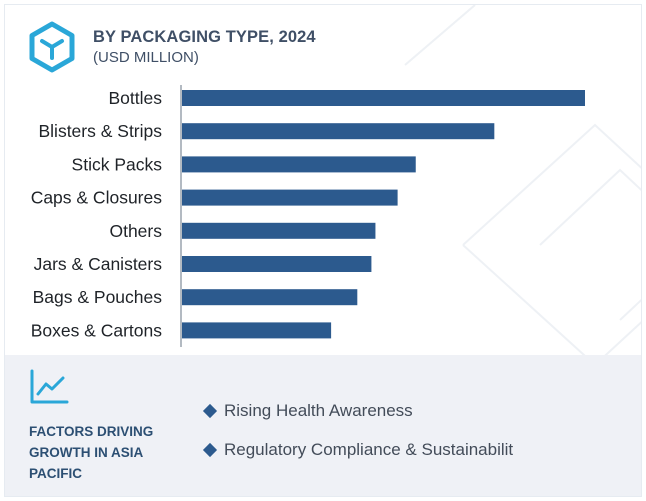 This screenshot has width=646, height=501. What do you see at coordinates (136, 98) in the screenshot?
I see `category-label: Bottles` at bounding box center [136, 98].